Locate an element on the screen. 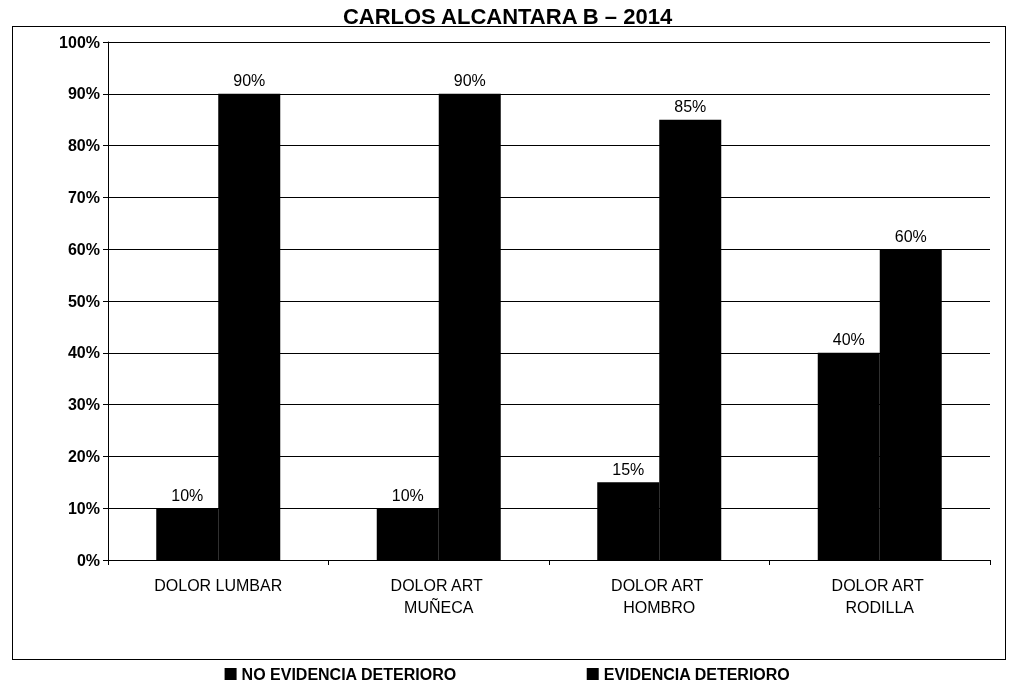 The image size is (1015, 695). legend-label: EVIDENCIA DETERIORO is located at coordinates (696, 674).